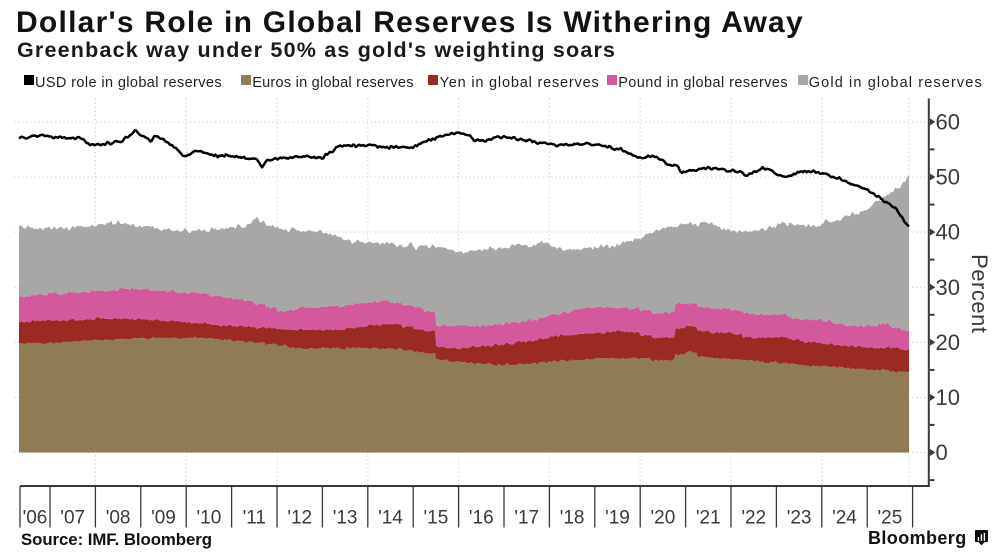  I want to click on svg-text: '22, so click(753, 518).